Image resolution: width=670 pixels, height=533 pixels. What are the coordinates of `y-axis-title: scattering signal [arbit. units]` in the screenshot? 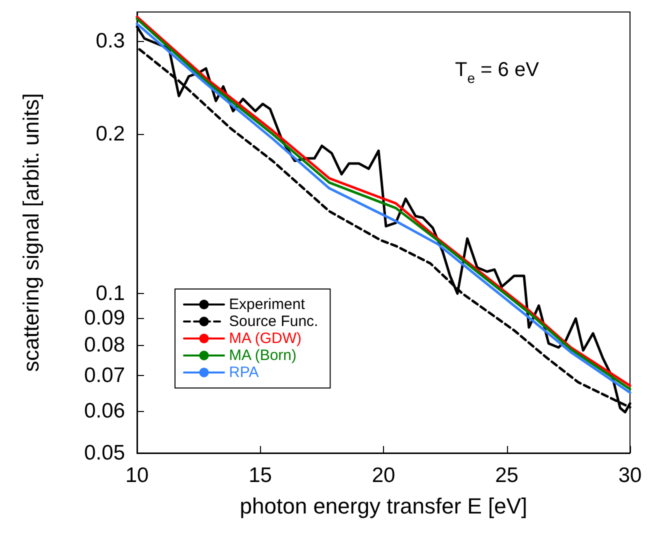 It's located at (31, 232).